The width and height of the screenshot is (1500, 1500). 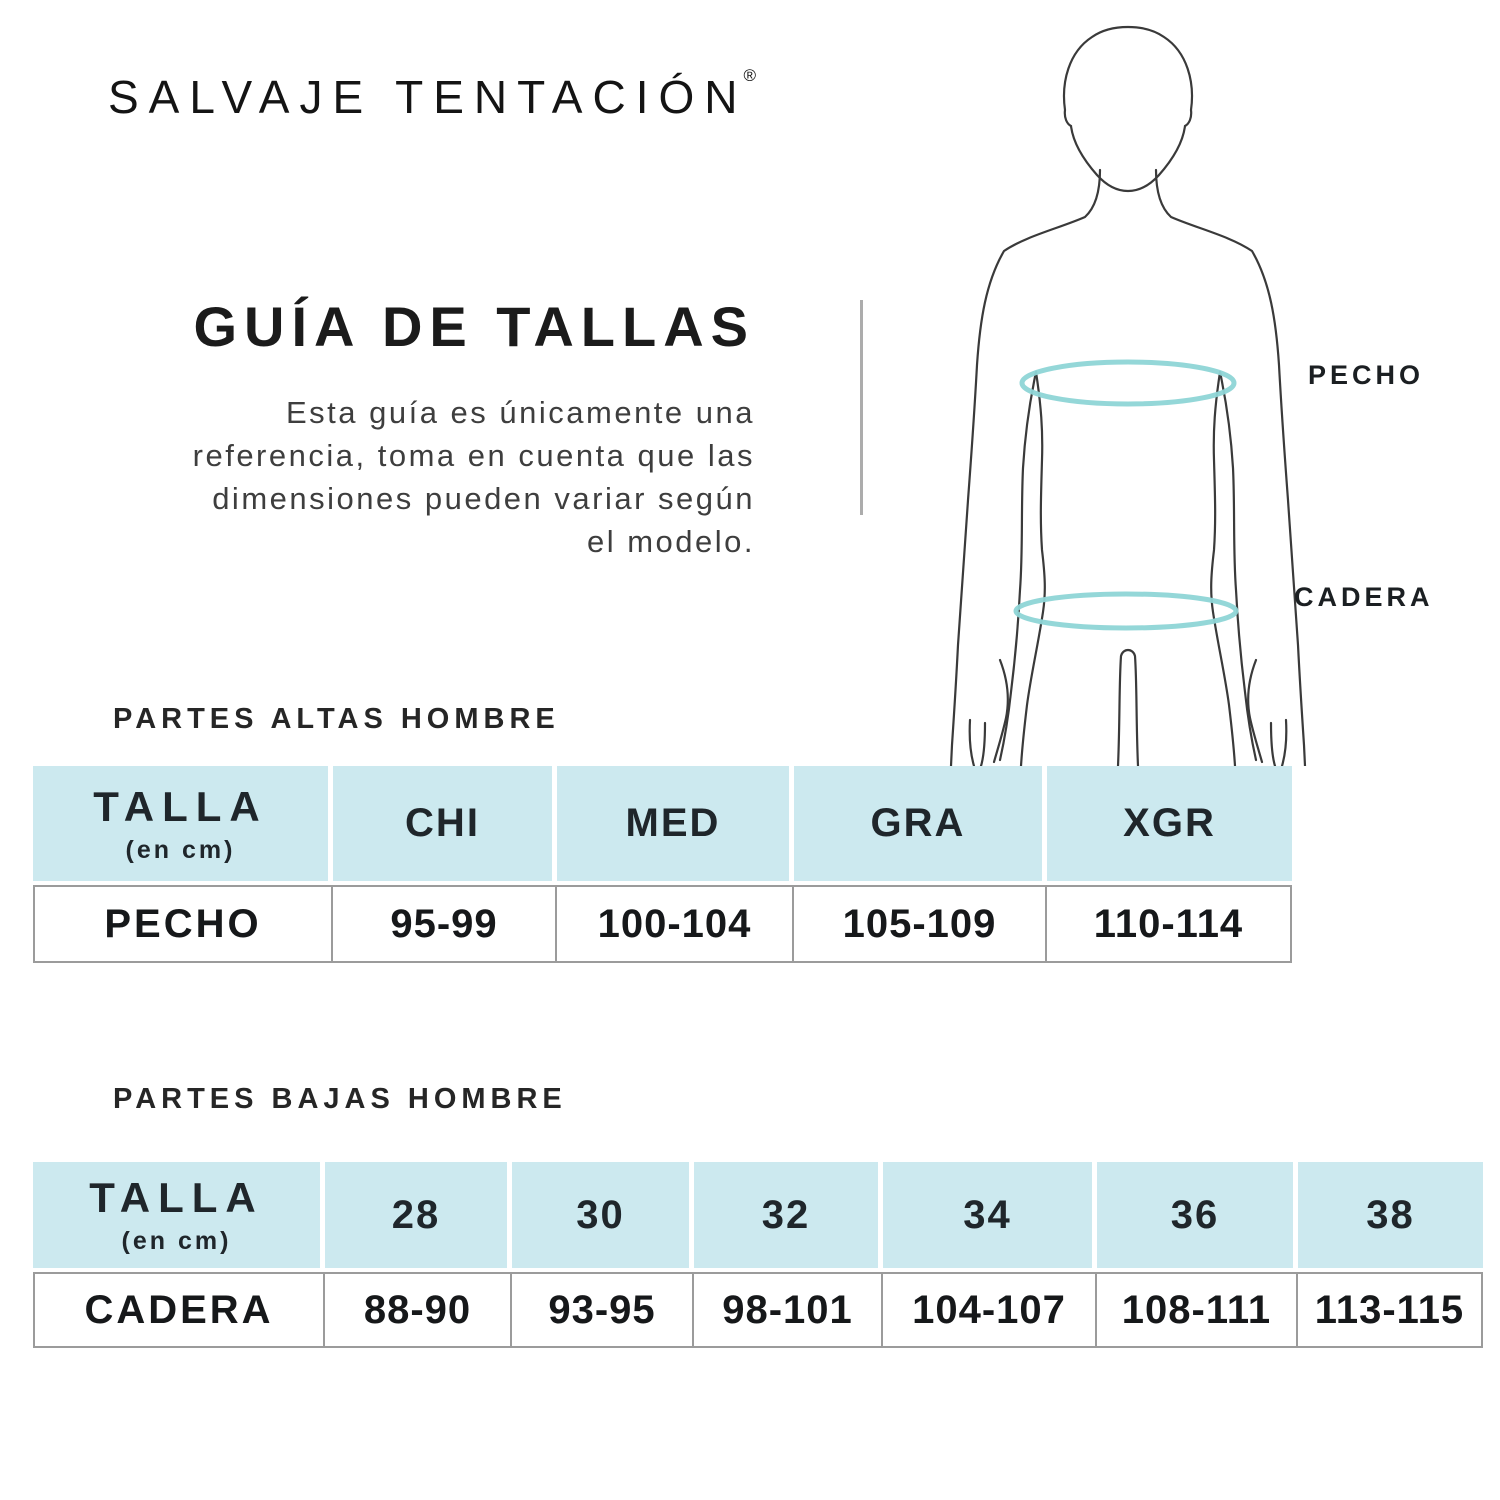 What do you see at coordinates (1364, 597) in the screenshot?
I see `hip-label: CADERA` at bounding box center [1364, 597].